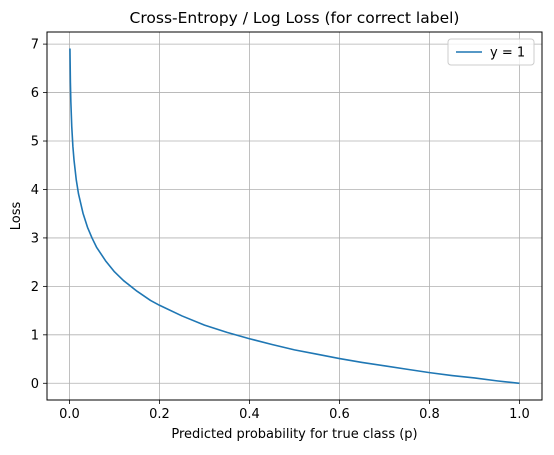  Describe the element at coordinates (159, 414) in the screenshot. I see `x-tick-label: 0.2` at that location.